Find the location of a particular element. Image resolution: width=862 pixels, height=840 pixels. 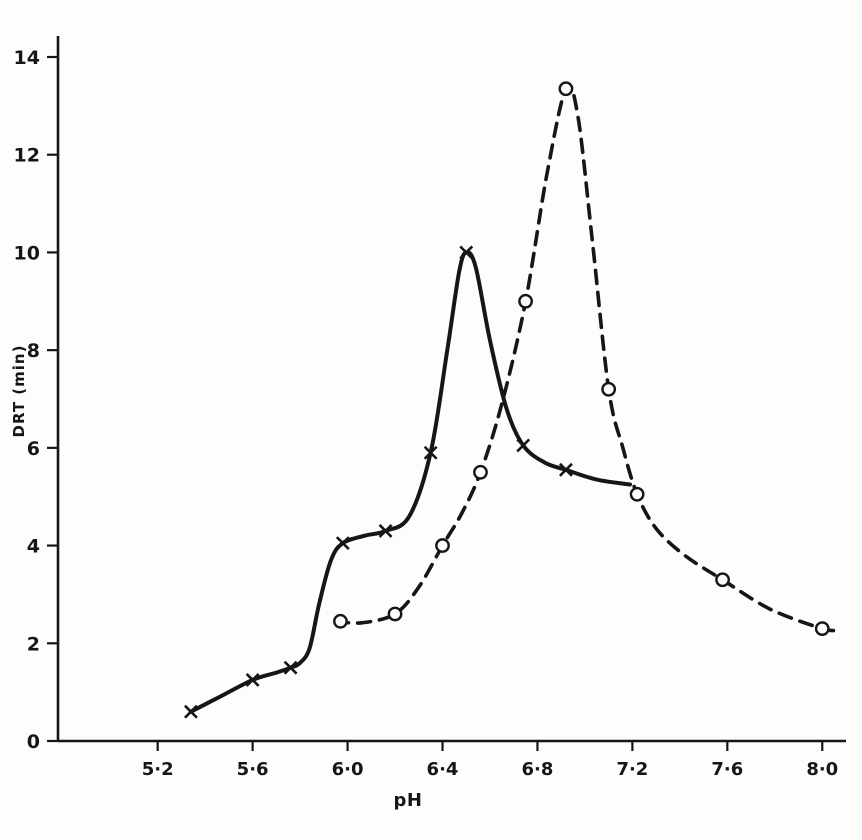

x-tick-label: 7·6 is located at coordinates (727, 769).